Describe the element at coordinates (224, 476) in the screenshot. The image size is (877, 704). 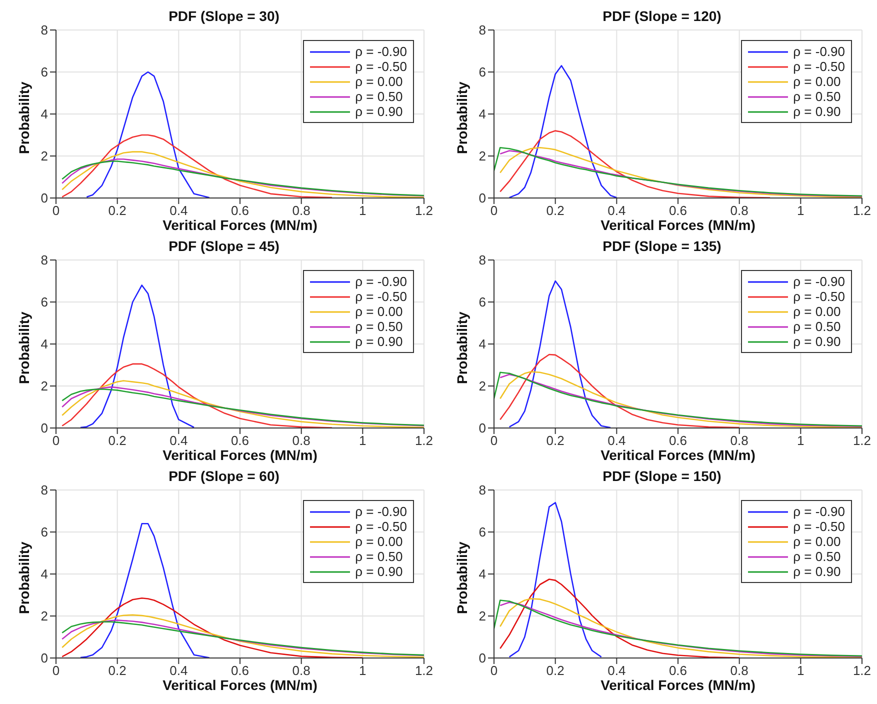
I see `chart-title: PDF (Slope = 60)` at that location.